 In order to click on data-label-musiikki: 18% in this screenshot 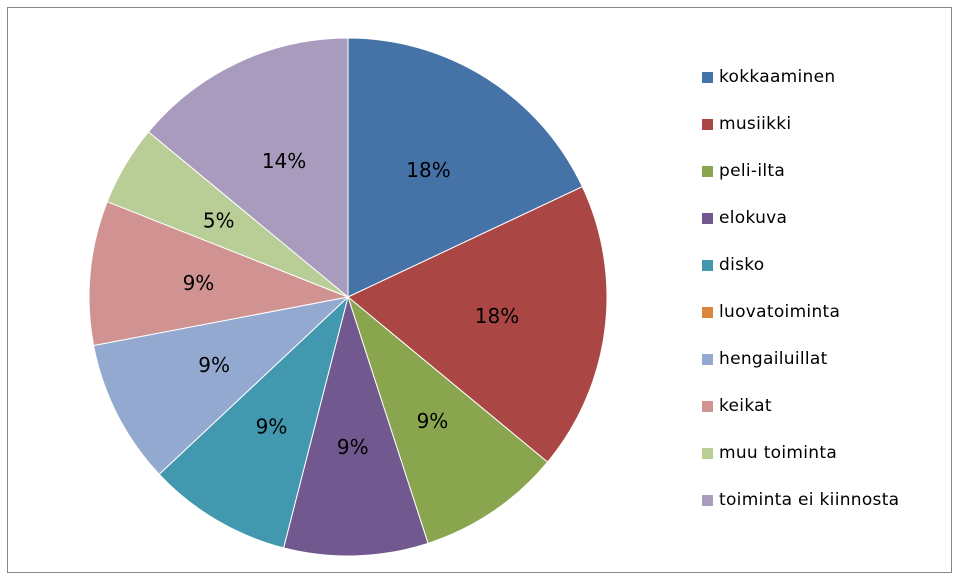, I will do `click(497, 316)`.